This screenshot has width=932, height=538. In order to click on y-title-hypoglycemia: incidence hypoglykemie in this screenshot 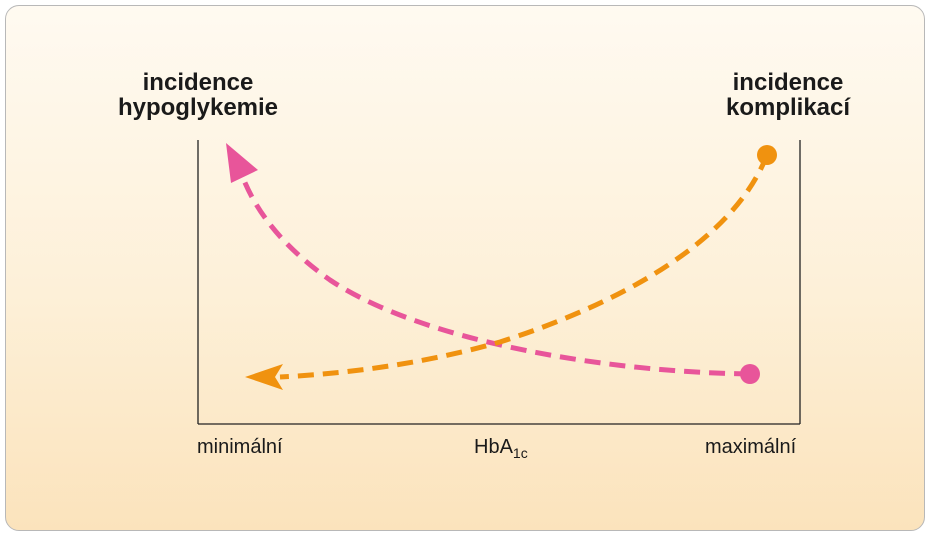, I will do `click(198, 95)`.